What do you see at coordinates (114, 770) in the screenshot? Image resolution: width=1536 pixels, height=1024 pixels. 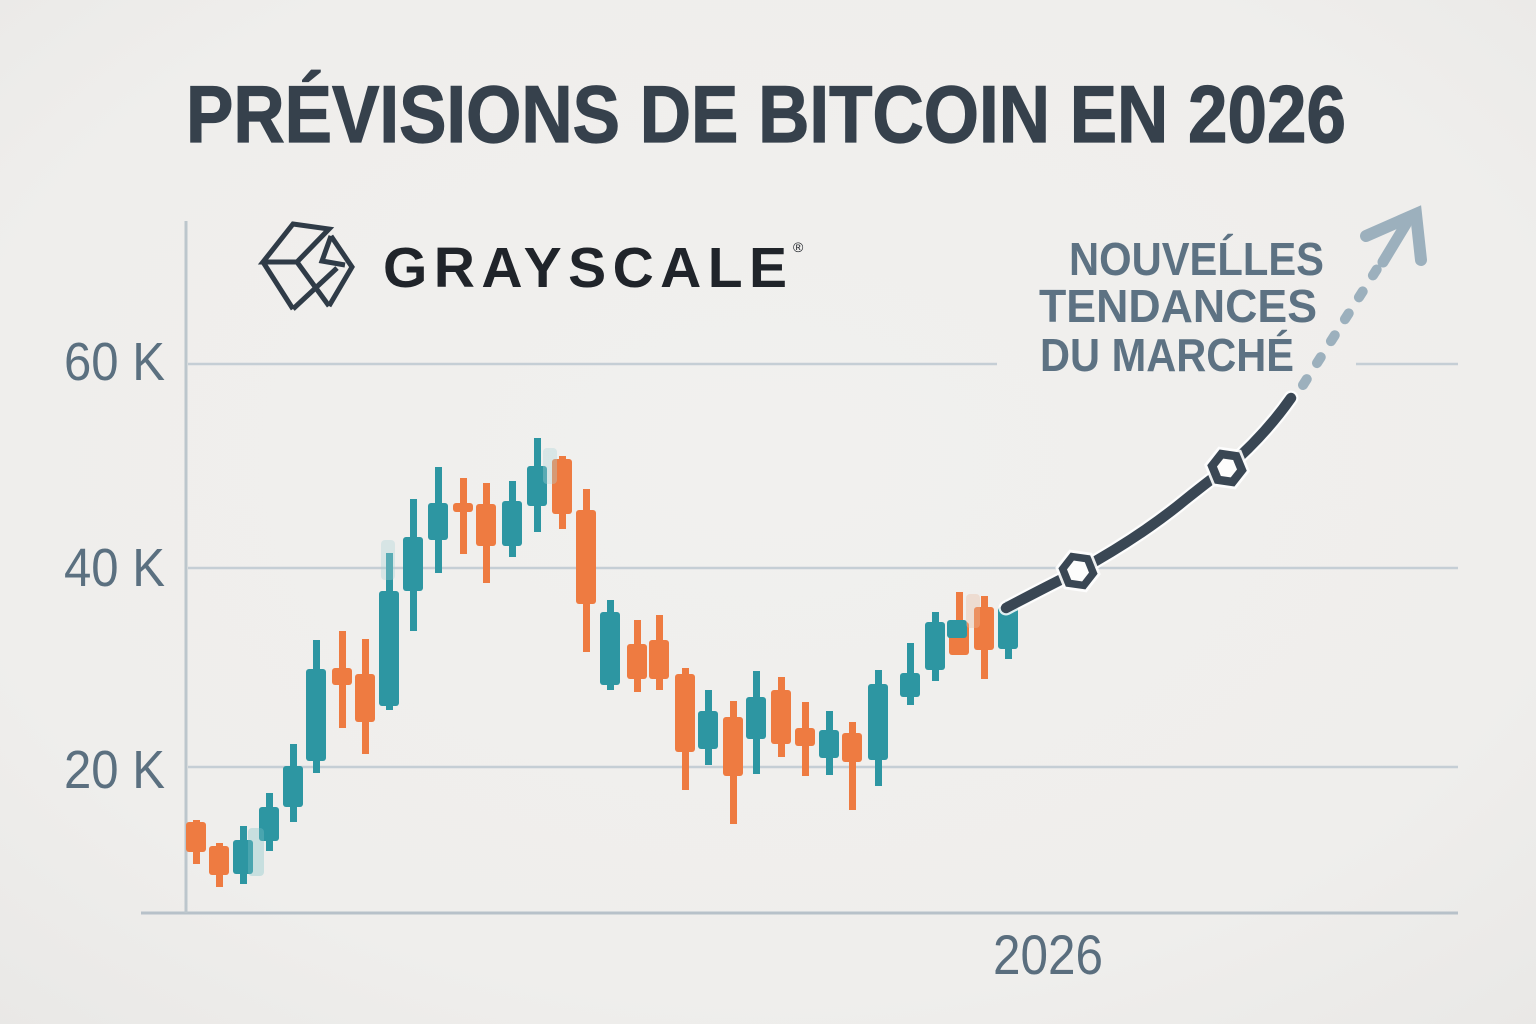 I see `svg-text: 20 K` at bounding box center [114, 770].